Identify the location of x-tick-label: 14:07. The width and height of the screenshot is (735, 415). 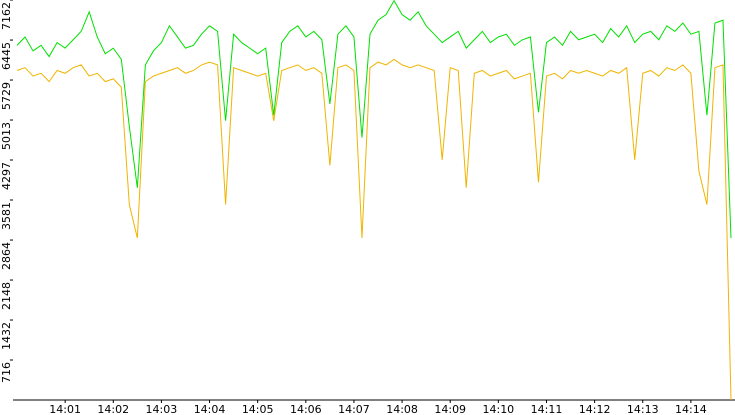
(354, 409).